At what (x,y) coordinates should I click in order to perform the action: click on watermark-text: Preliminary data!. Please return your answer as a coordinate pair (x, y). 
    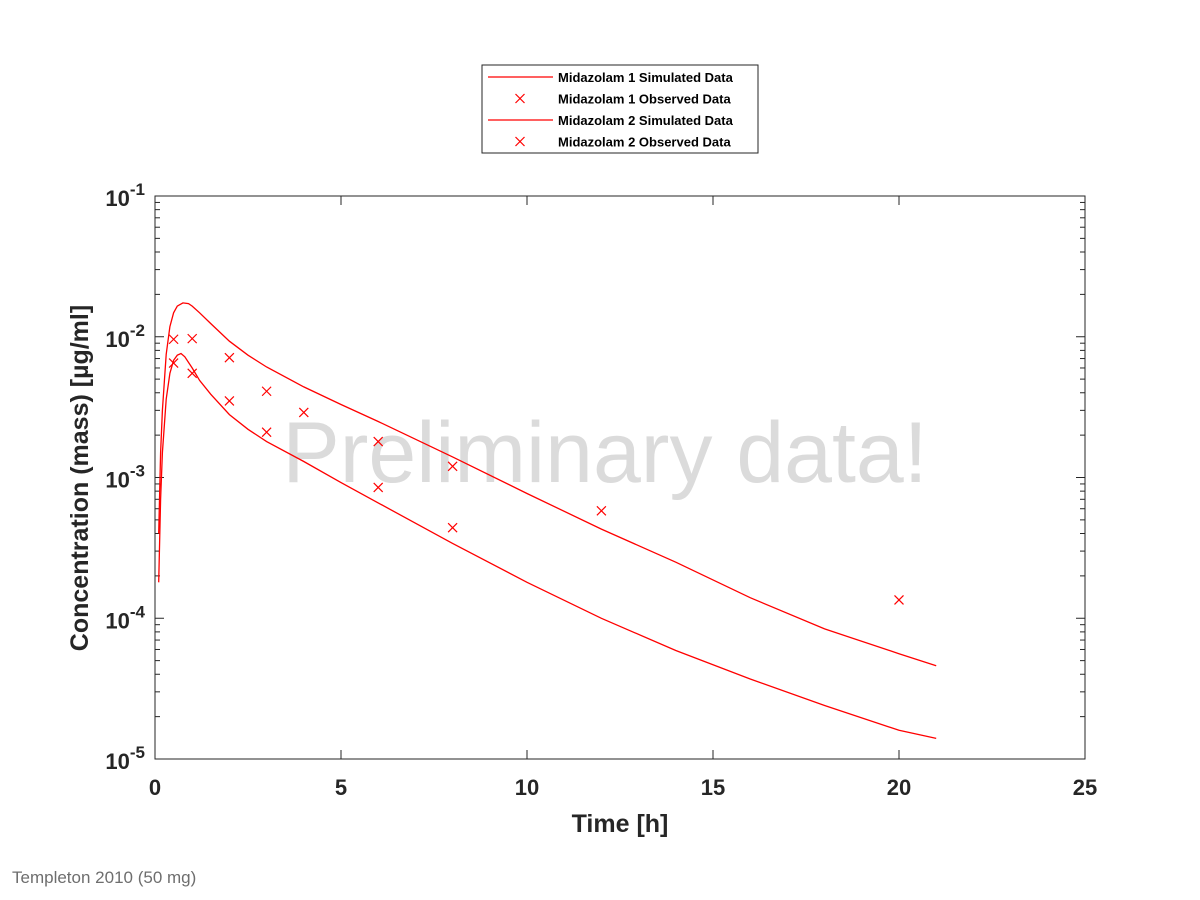
    Looking at the image, I should click on (604, 453).